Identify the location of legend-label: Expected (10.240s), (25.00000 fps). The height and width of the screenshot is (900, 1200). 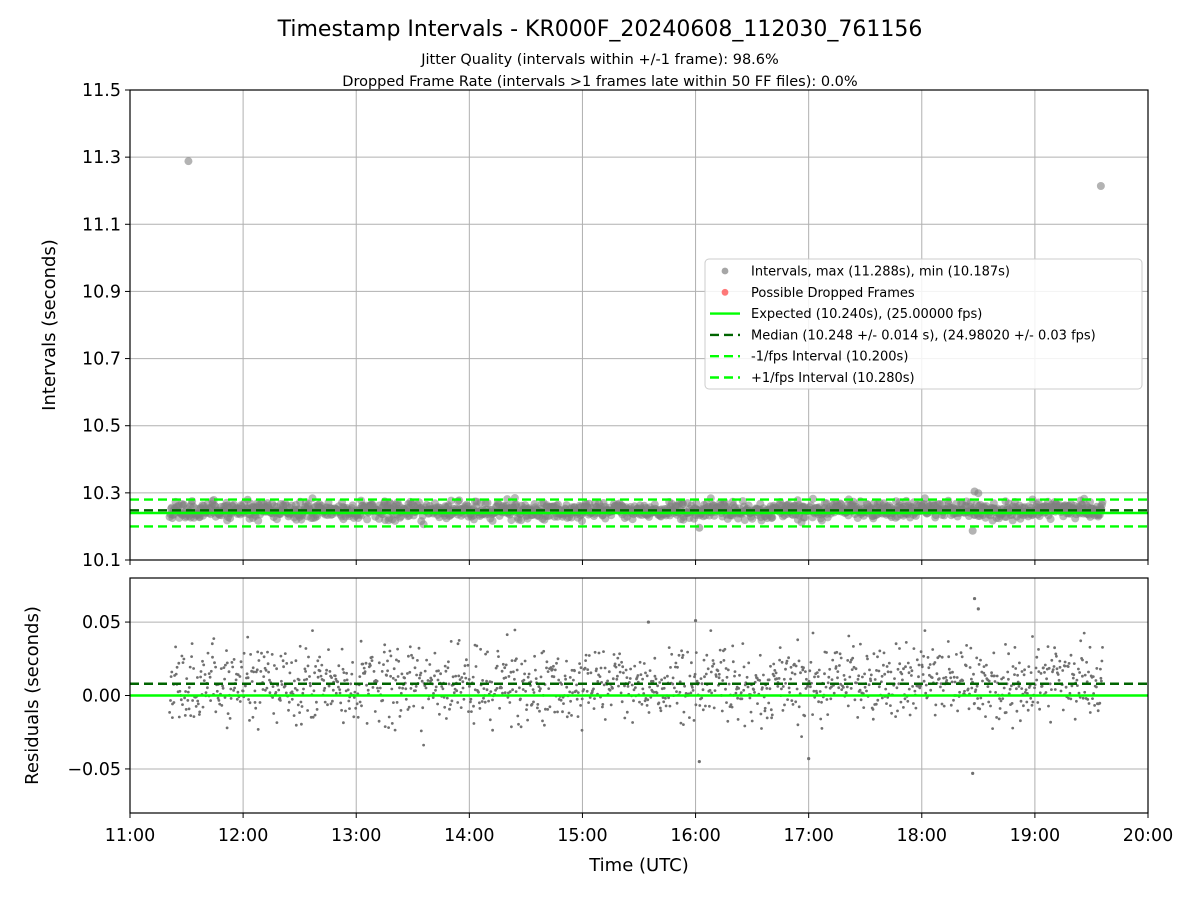
(866, 314).